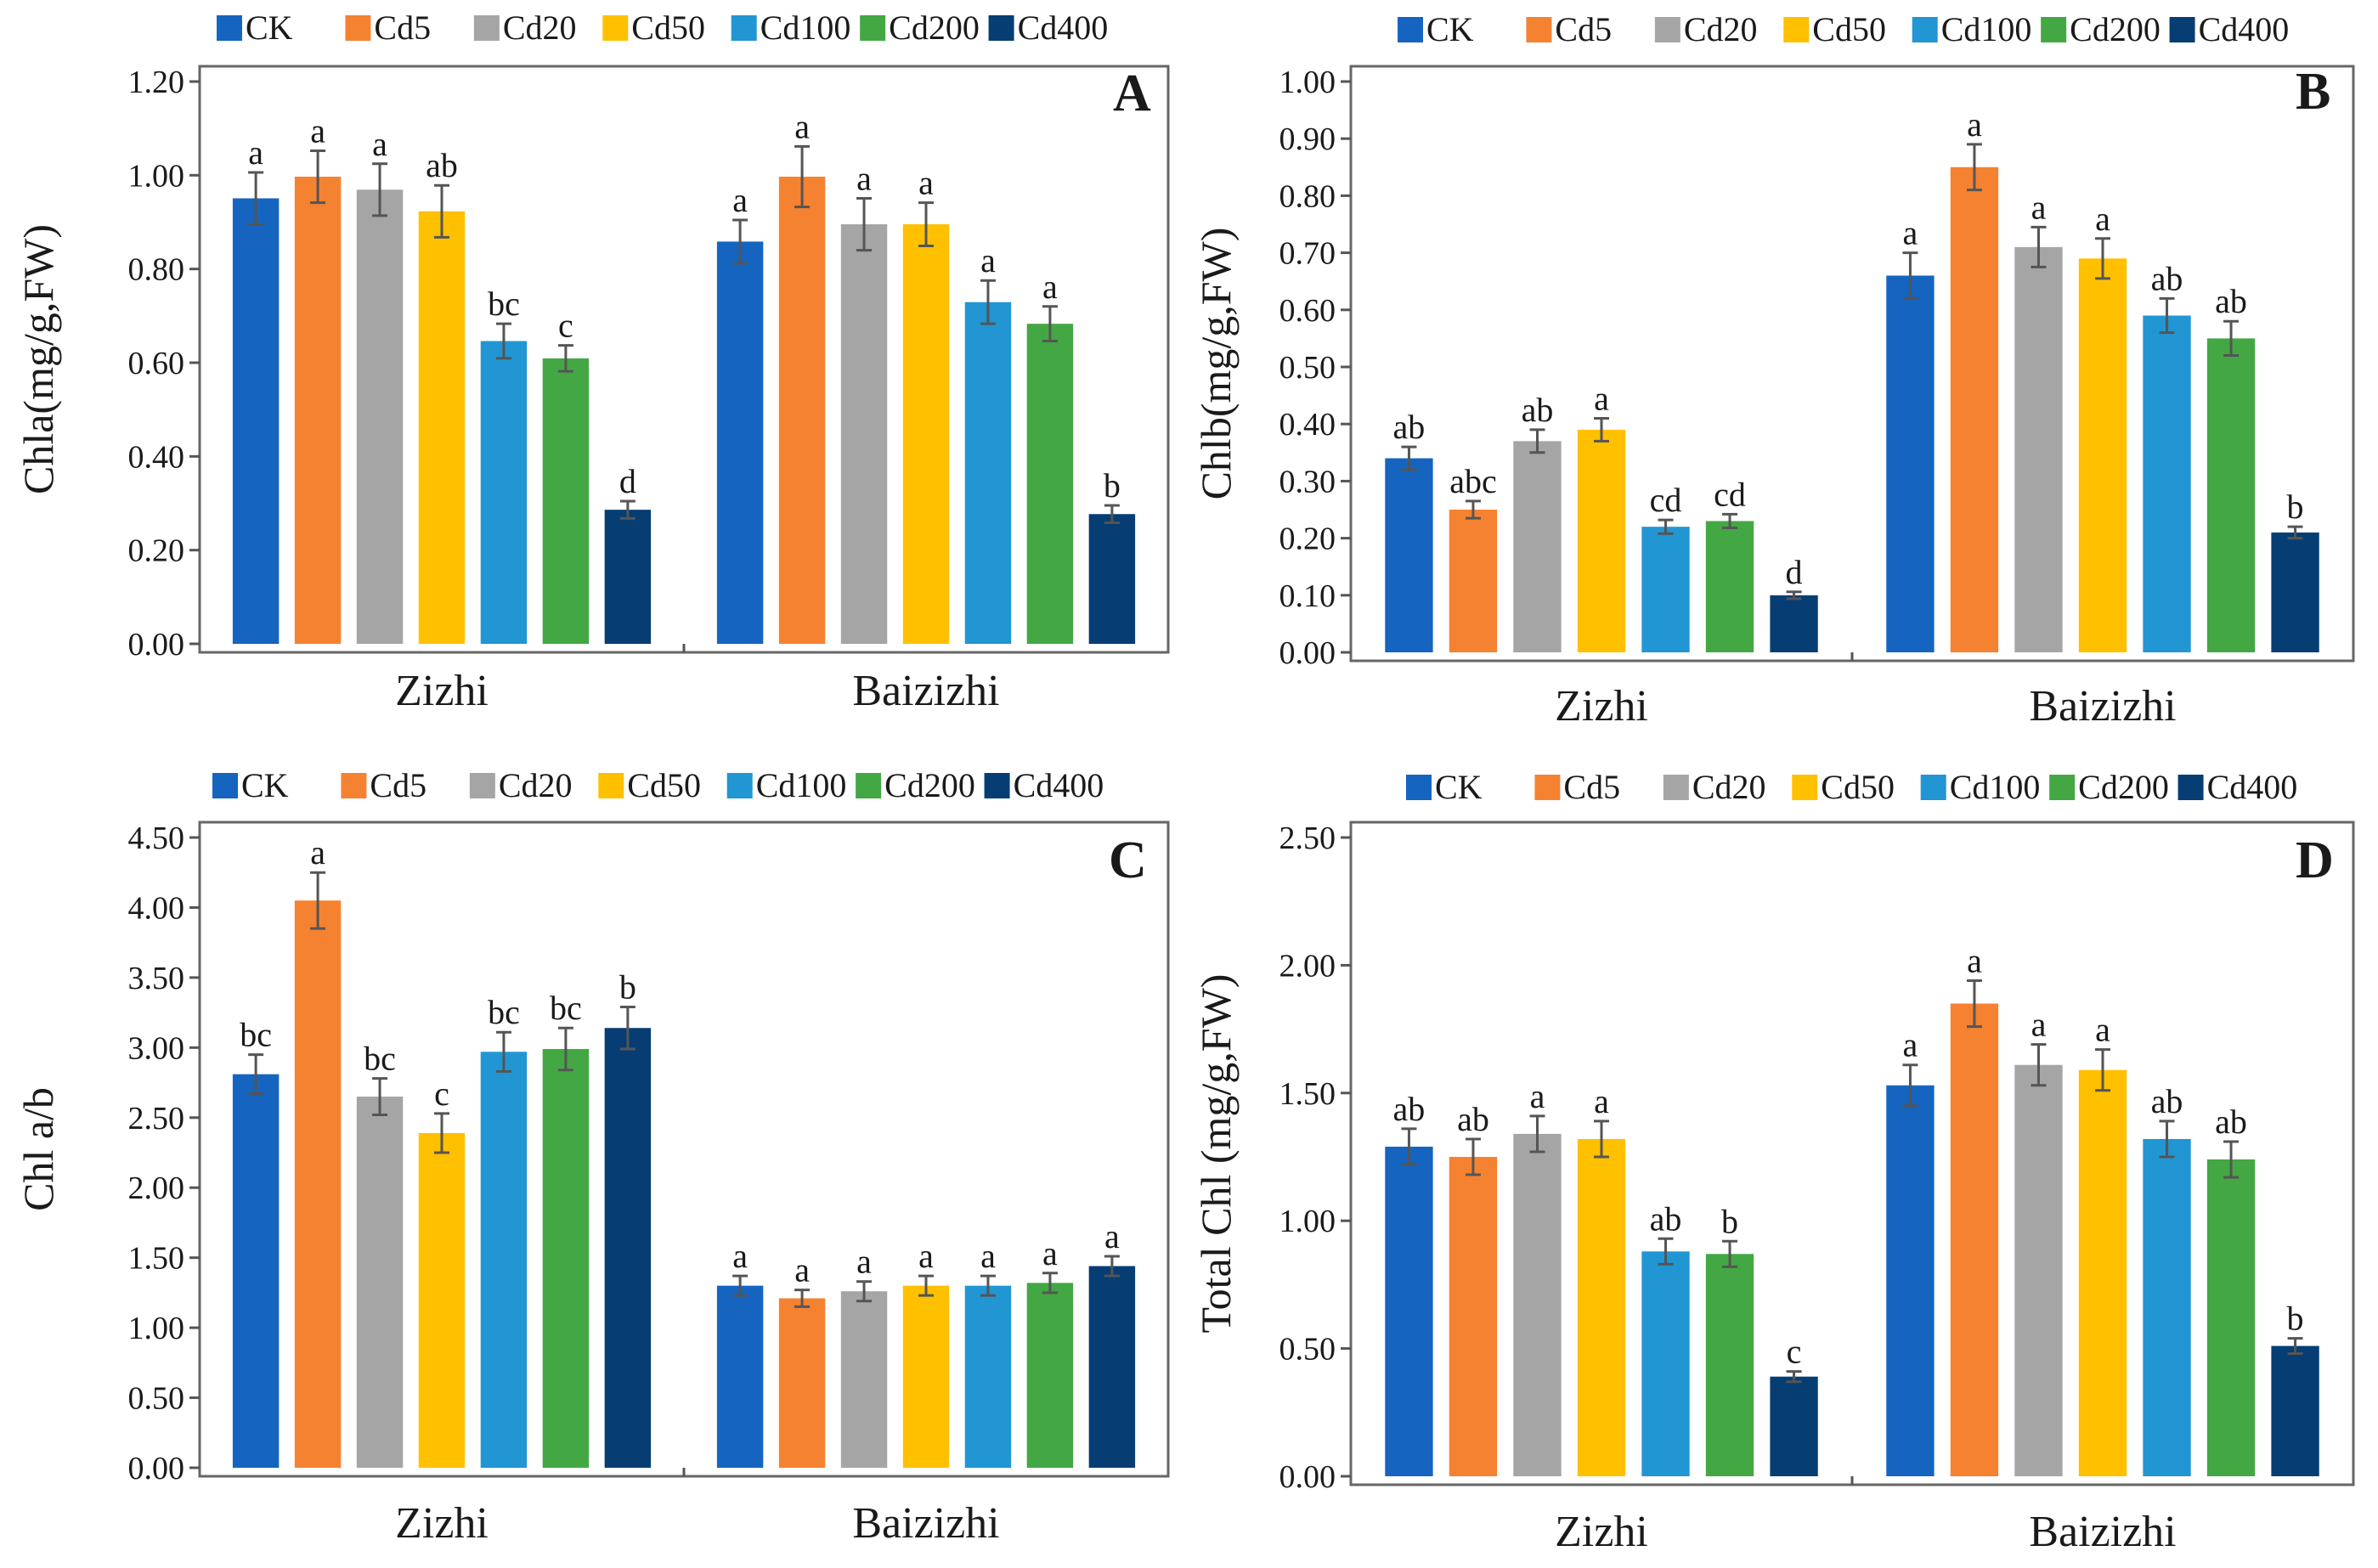 The height and width of the screenshot is (1568, 2378). Describe the element at coordinates (1307, 1350) in the screenshot. I see `y-tick-label: 0.50` at that location.